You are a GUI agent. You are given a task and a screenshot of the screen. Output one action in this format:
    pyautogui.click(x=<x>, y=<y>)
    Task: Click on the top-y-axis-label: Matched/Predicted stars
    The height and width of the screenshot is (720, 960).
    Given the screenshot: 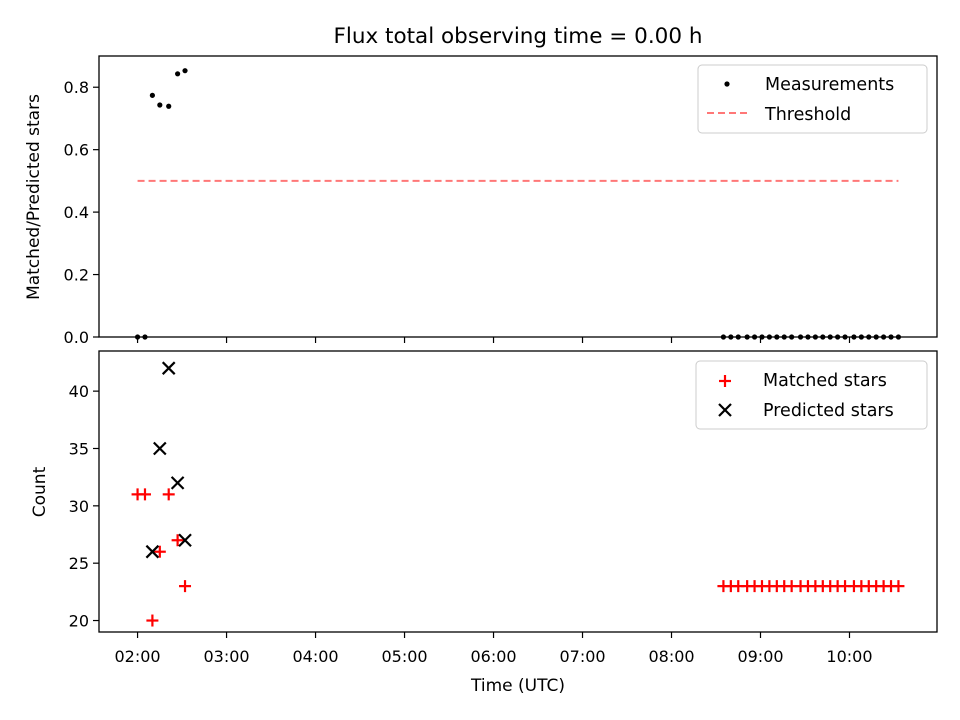 What is the action you would take?
    pyautogui.click(x=34, y=197)
    